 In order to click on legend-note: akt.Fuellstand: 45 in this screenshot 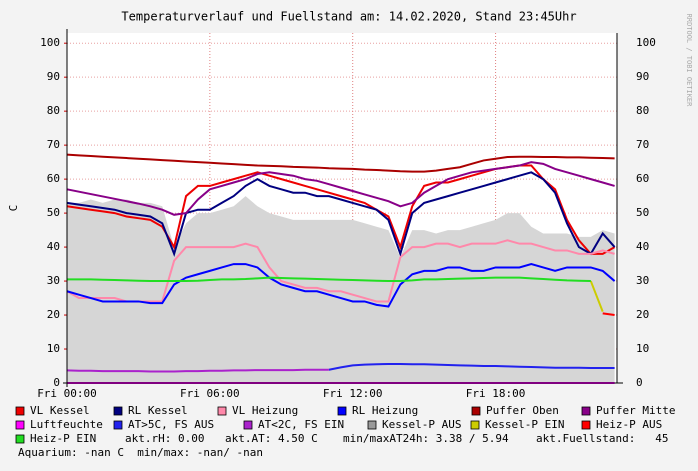, I will do `click(602, 438)`.